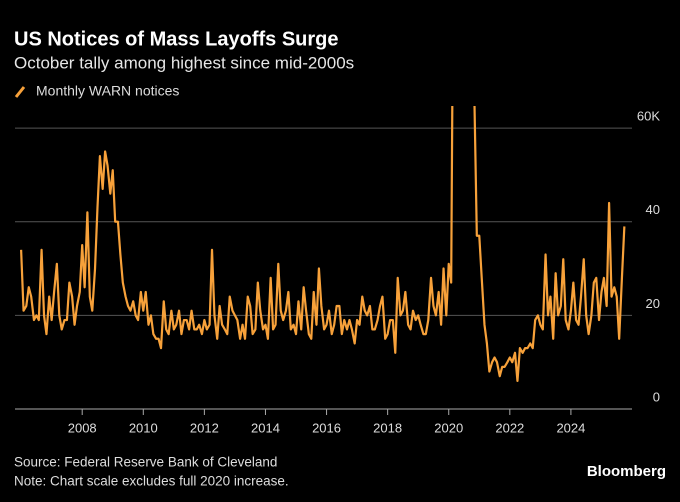  What do you see at coordinates (570, 427) in the screenshot?
I see `x-tick-label: 2024` at bounding box center [570, 427].